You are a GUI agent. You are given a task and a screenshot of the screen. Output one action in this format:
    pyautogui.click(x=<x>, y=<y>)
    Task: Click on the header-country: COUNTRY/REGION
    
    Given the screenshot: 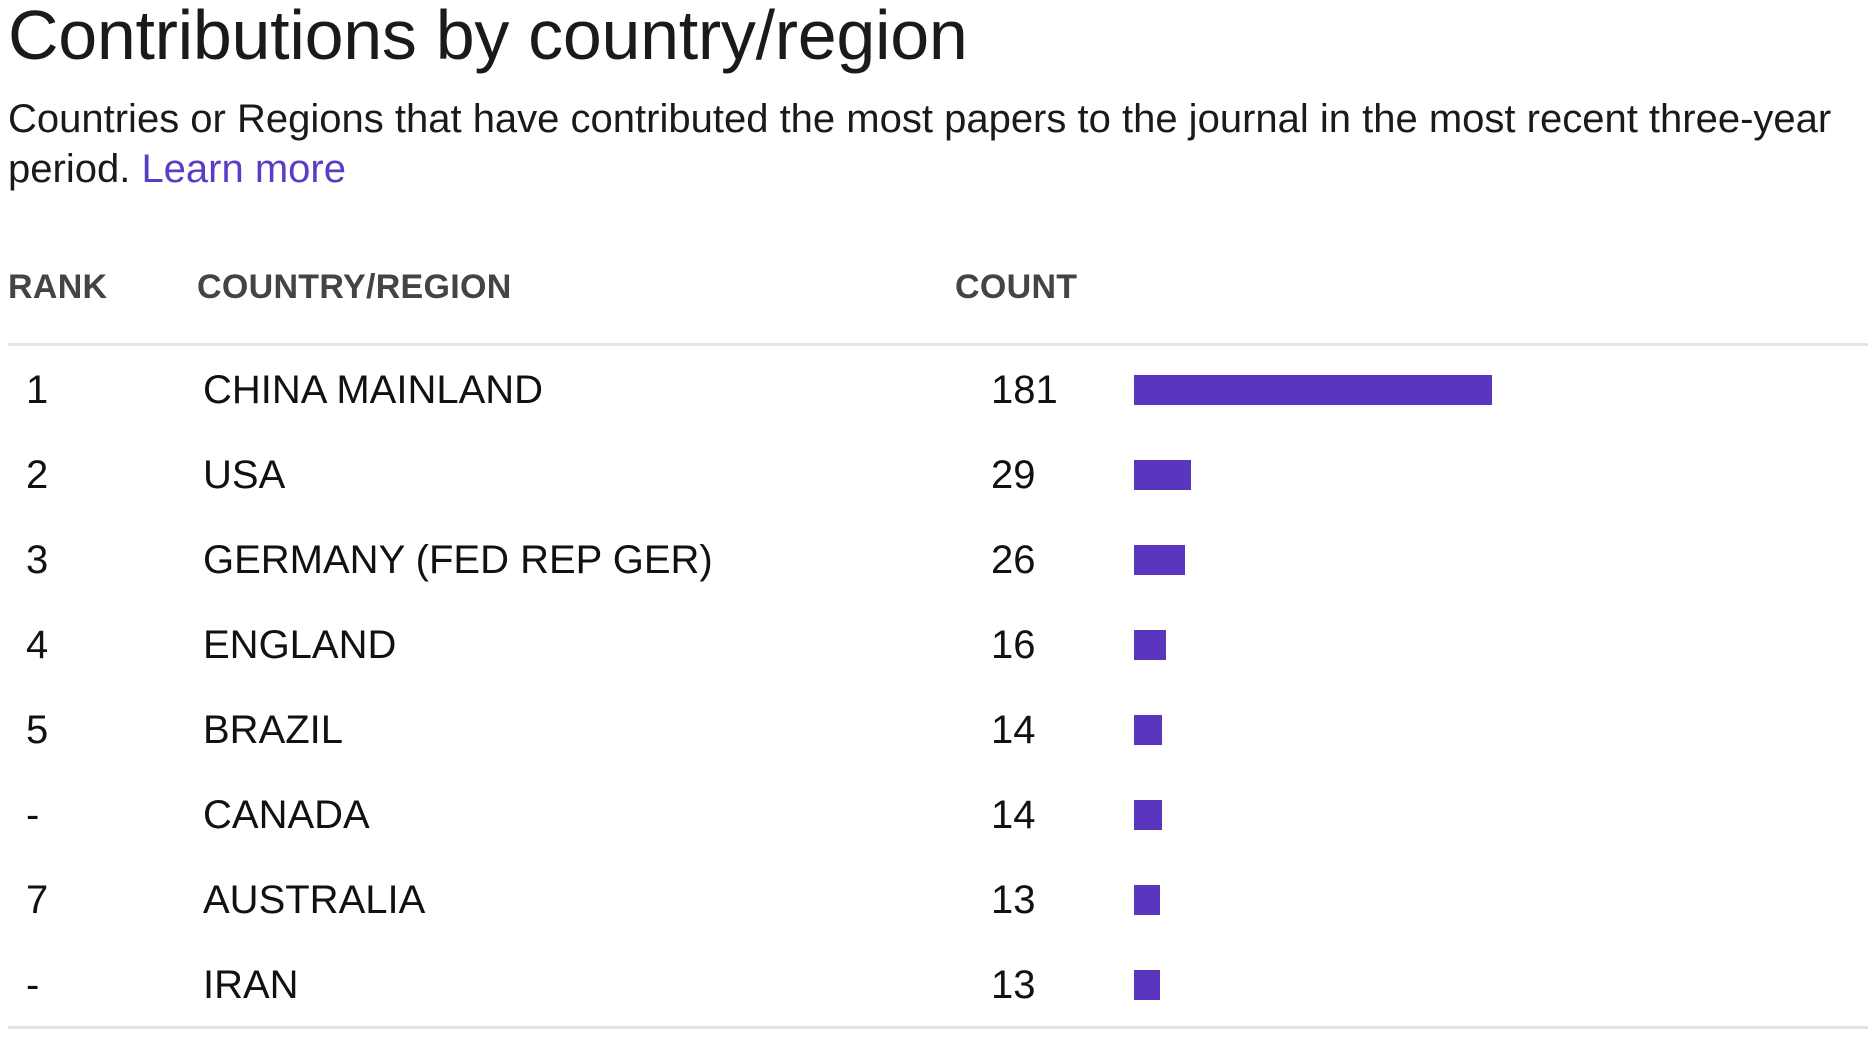 What is the action you would take?
    pyautogui.click(x=354, y=287)
    